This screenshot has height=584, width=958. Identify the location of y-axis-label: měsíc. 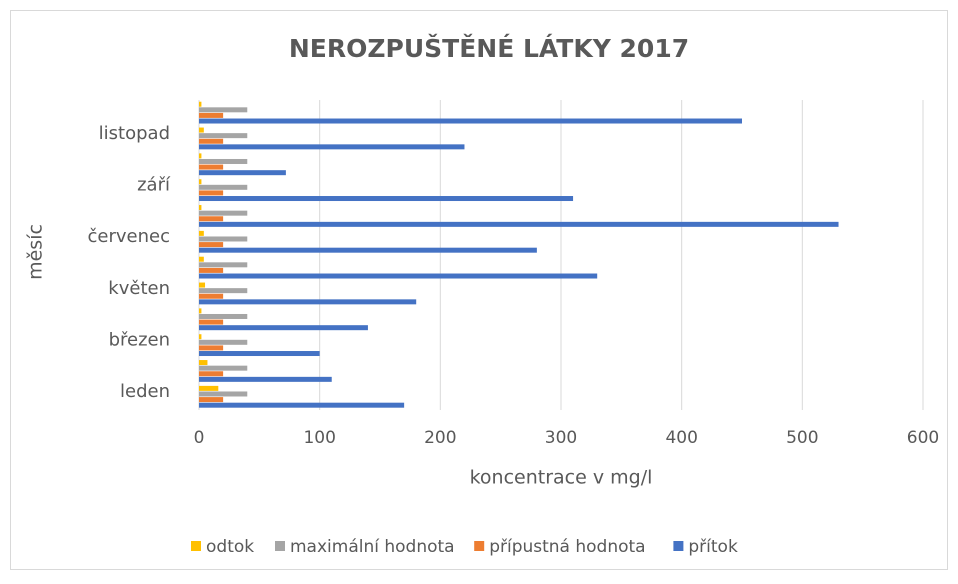
(36, 252).